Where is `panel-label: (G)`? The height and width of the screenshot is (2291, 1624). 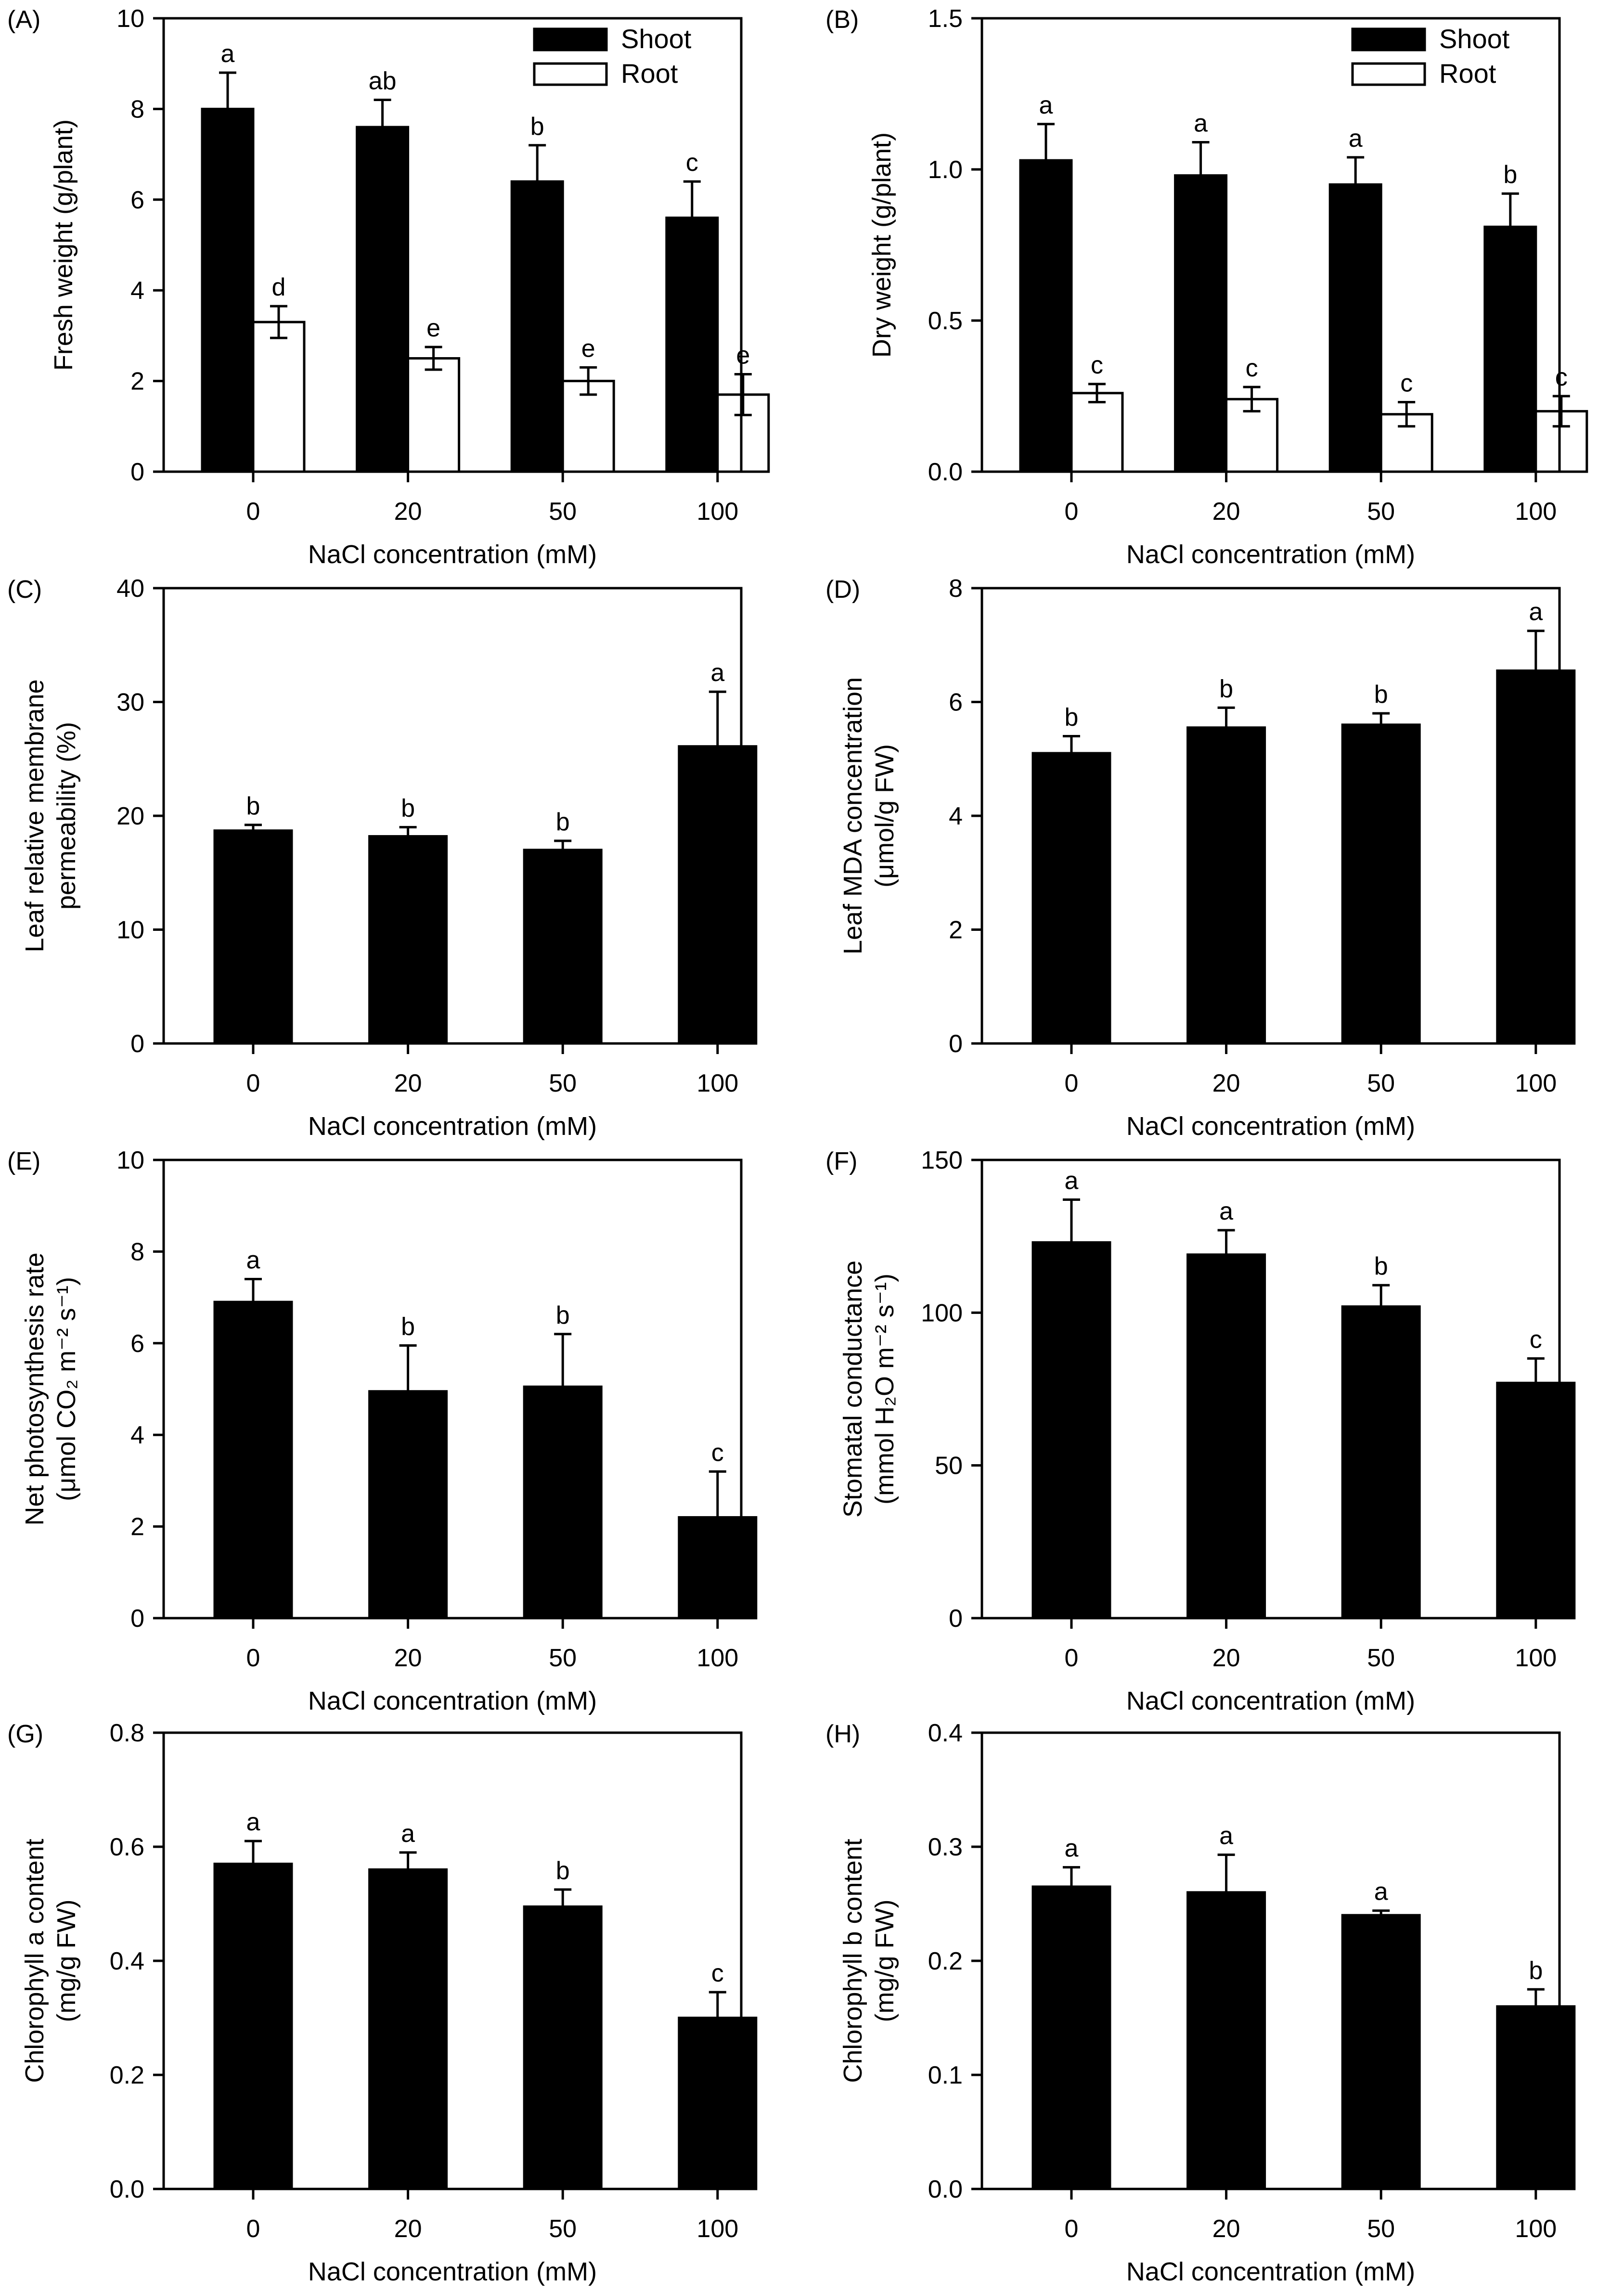 panel-label: (G) is located at coordinates (25, 1734).